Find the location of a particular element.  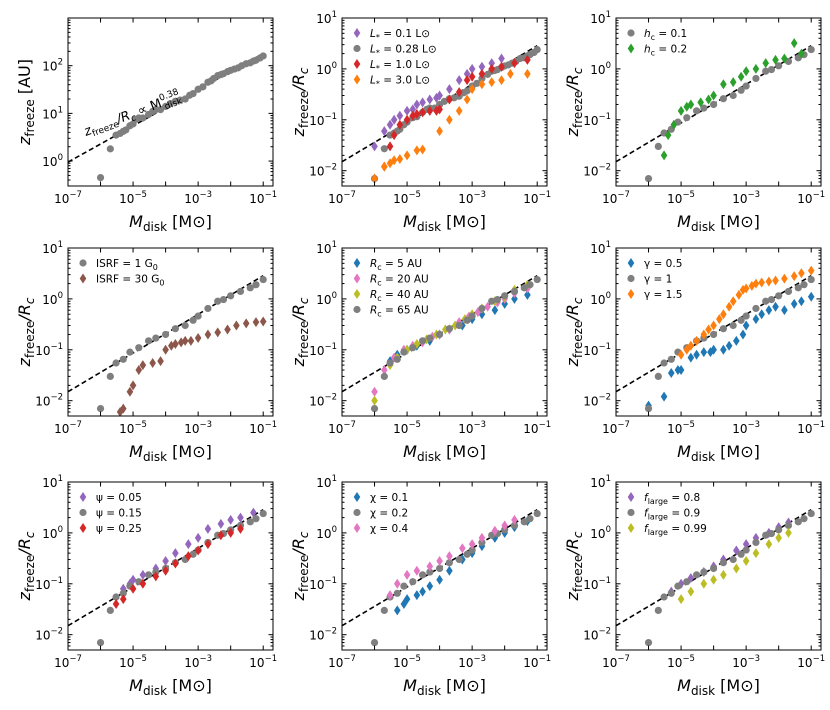

y-axis-label: zfreeze/Rc is located at coordinates (574, 332).